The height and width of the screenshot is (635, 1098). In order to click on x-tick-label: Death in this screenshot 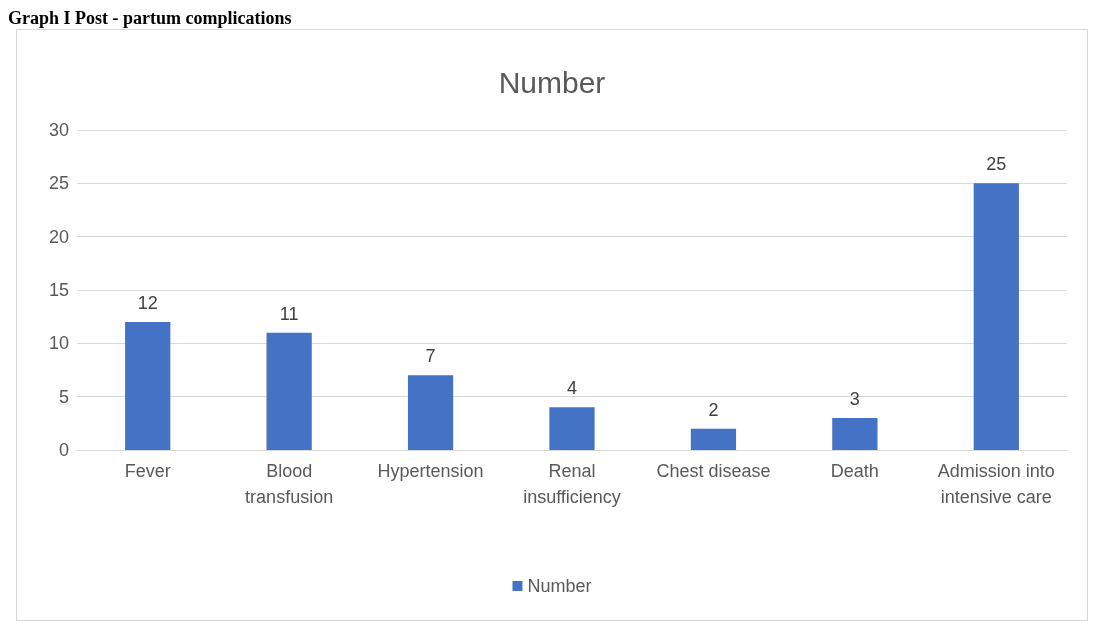, I will do `click(854, 471)`.